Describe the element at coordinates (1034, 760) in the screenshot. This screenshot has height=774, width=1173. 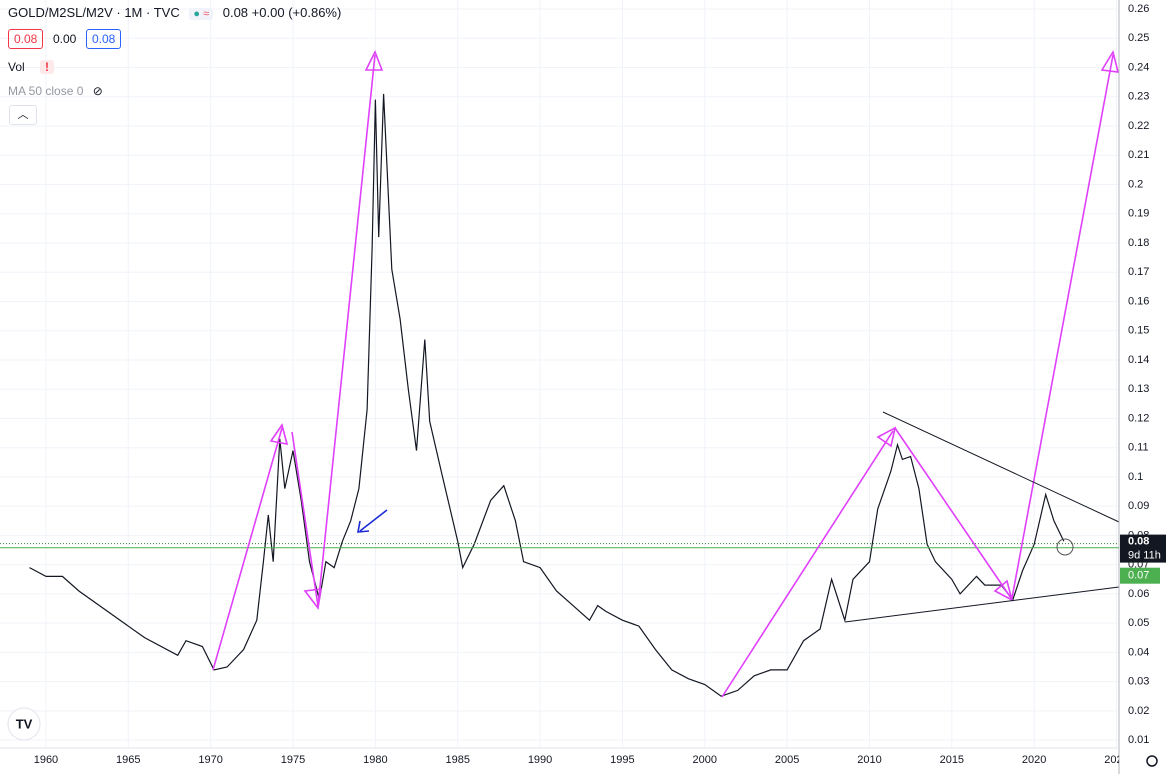
I see `x-tick-label: 2020` at that location.